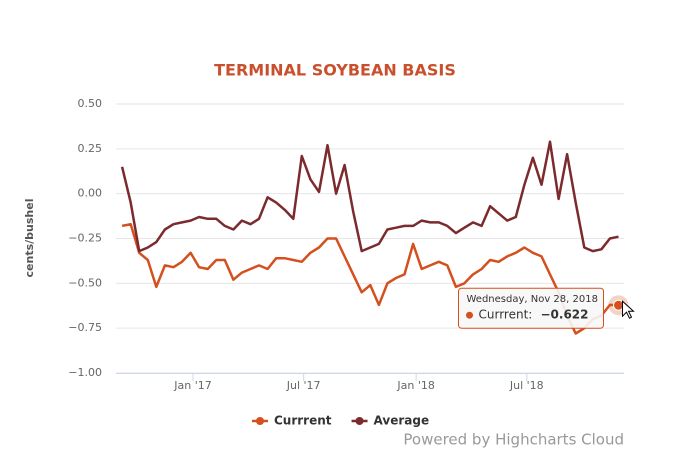 The image size is (680, 473). Describe the element at coordinates (90, 103) in the screenshot. I see `y-tick-label: 0.50` at that location.